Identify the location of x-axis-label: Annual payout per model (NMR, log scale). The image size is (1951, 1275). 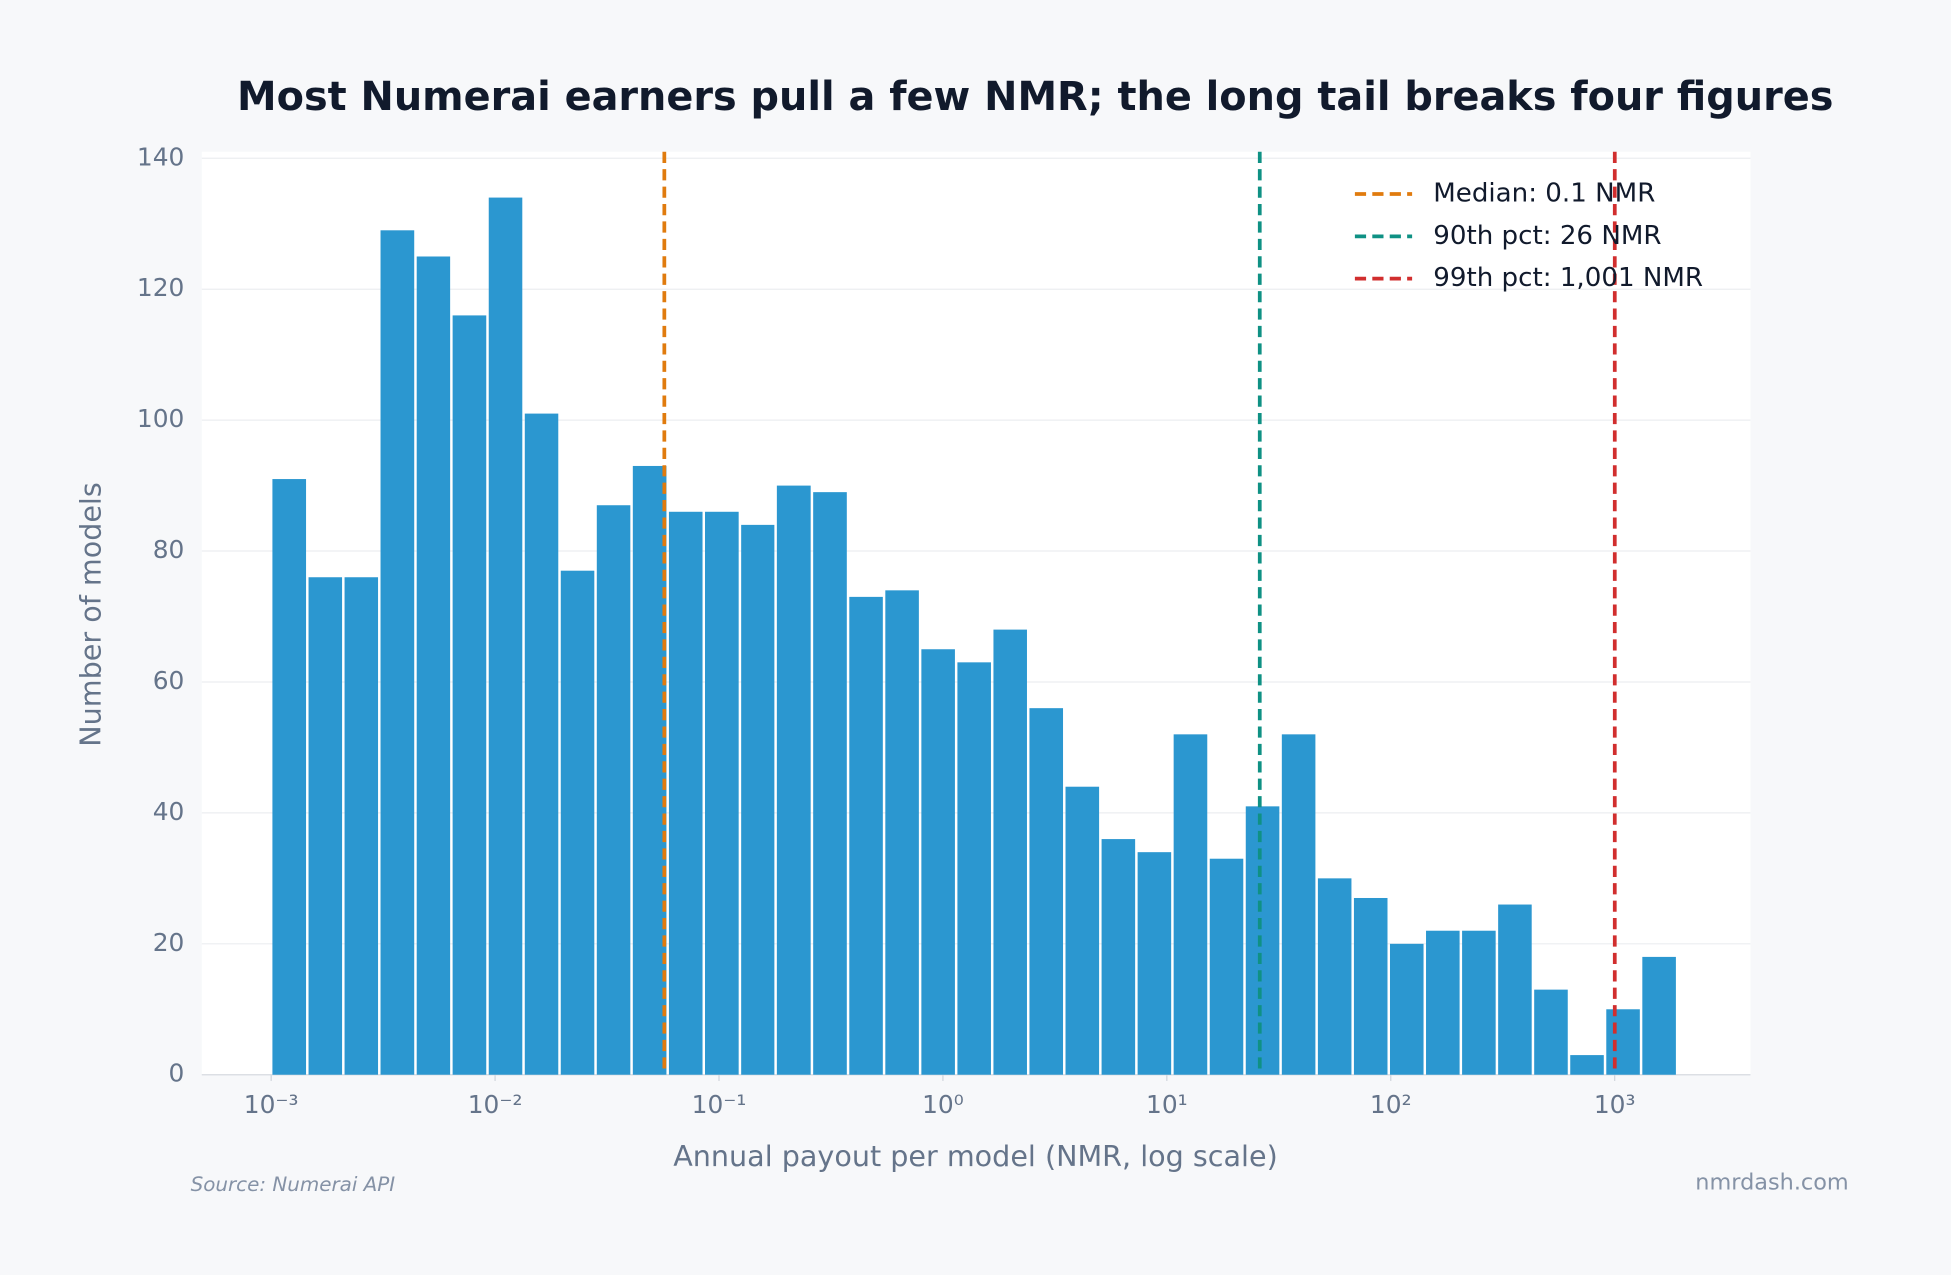
(975, 1156).